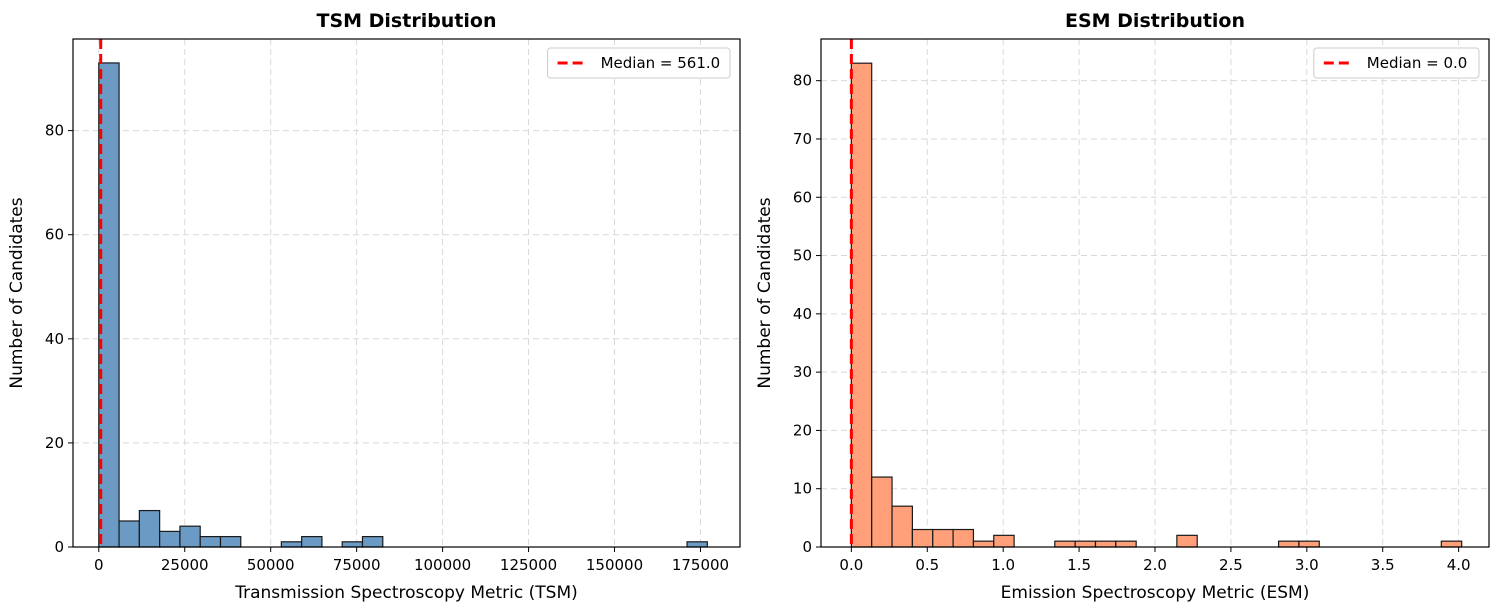 This screenshot has height=615, width=1500. Describe the element at coordinates (1155, 21) in the screenshot. I see `chart-title: ESM Distribution` at that location.